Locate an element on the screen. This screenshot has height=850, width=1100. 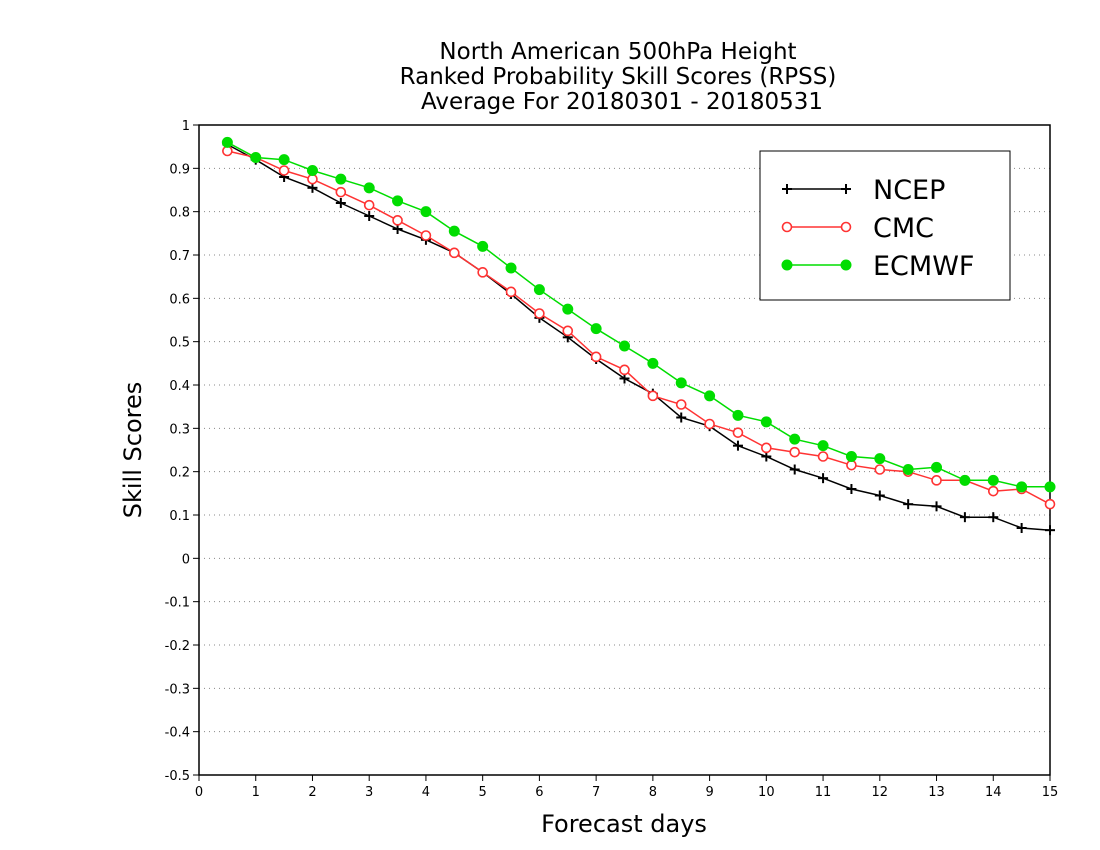
x-tick-label: 2 is located at coordinates (312, 792).